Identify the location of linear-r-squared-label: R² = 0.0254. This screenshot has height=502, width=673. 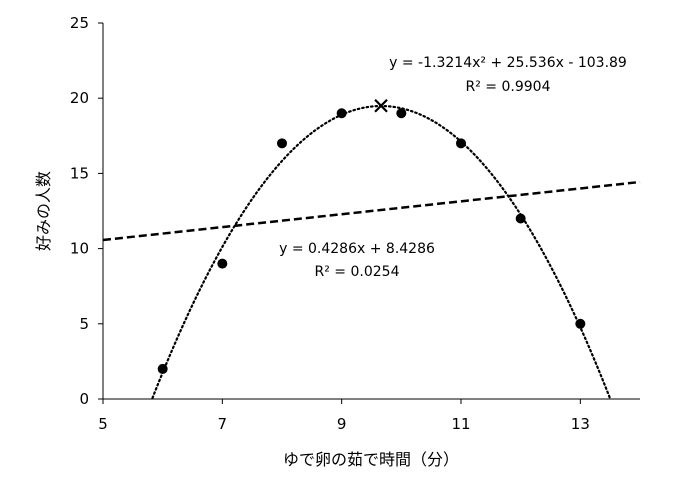
(357, 272).